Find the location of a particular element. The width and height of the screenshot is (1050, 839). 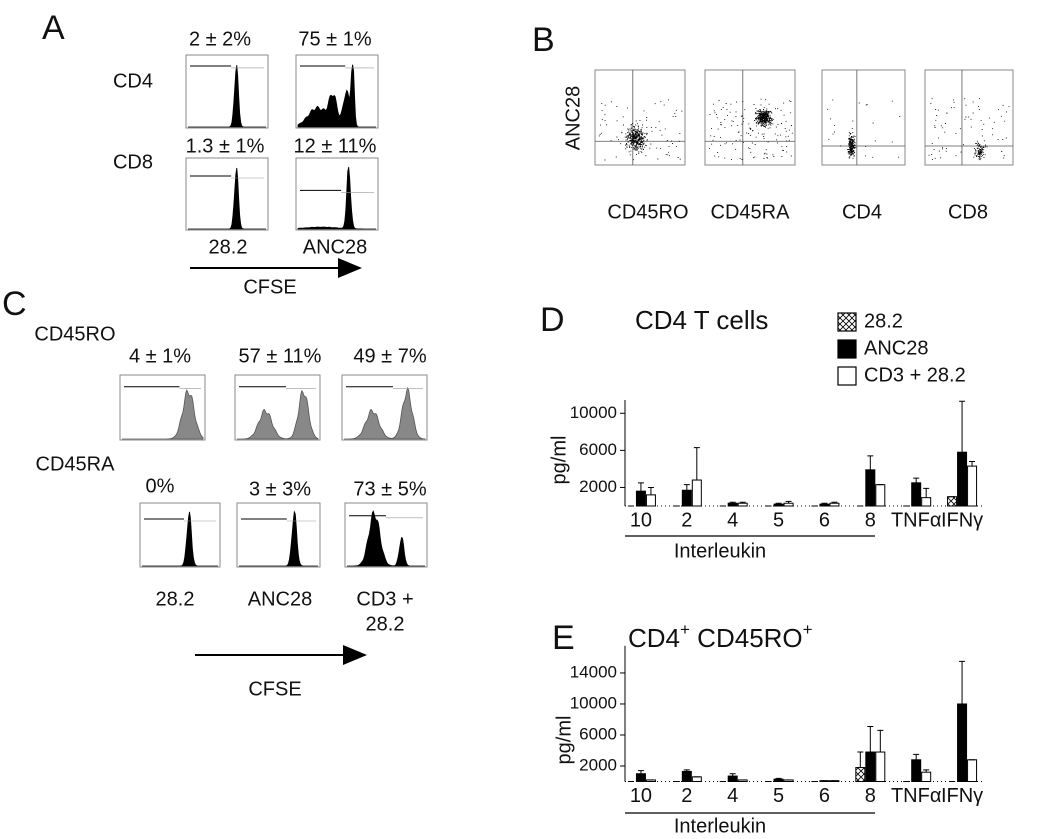

legend-label: 28.2 is located at coordinates (883, 321).